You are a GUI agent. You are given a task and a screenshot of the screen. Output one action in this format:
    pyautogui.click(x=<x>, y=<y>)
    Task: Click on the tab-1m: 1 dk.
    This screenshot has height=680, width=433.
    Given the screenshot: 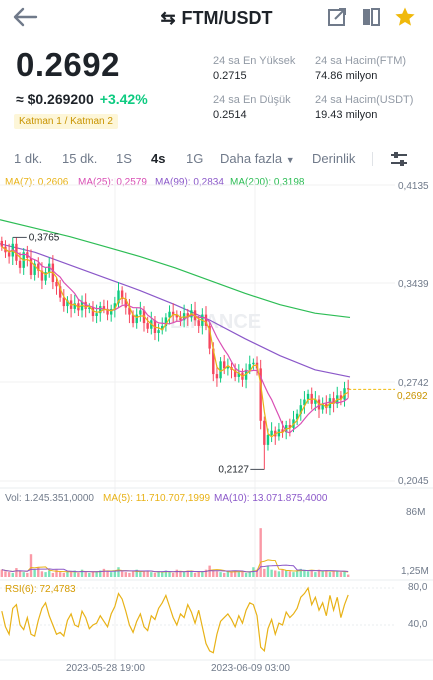 What is the action you would take?
    pyautogui.click(x=28, y=158)
    